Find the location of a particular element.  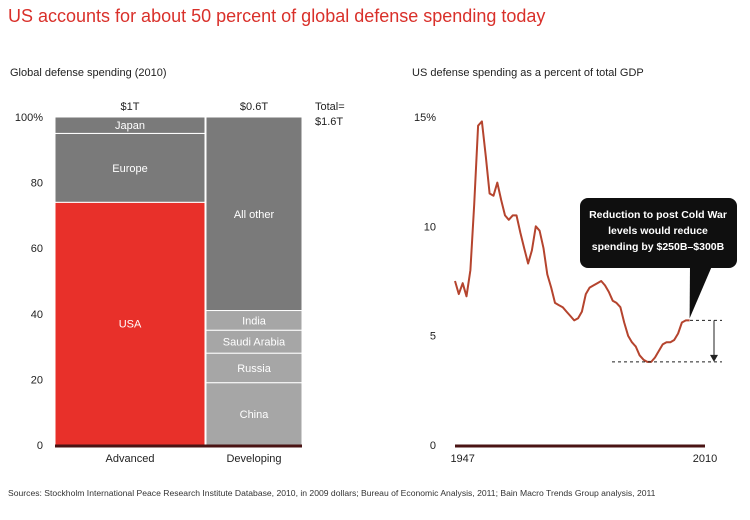

left-chart-title: Global defense spending (2010) is located at coordinates (88, 73).